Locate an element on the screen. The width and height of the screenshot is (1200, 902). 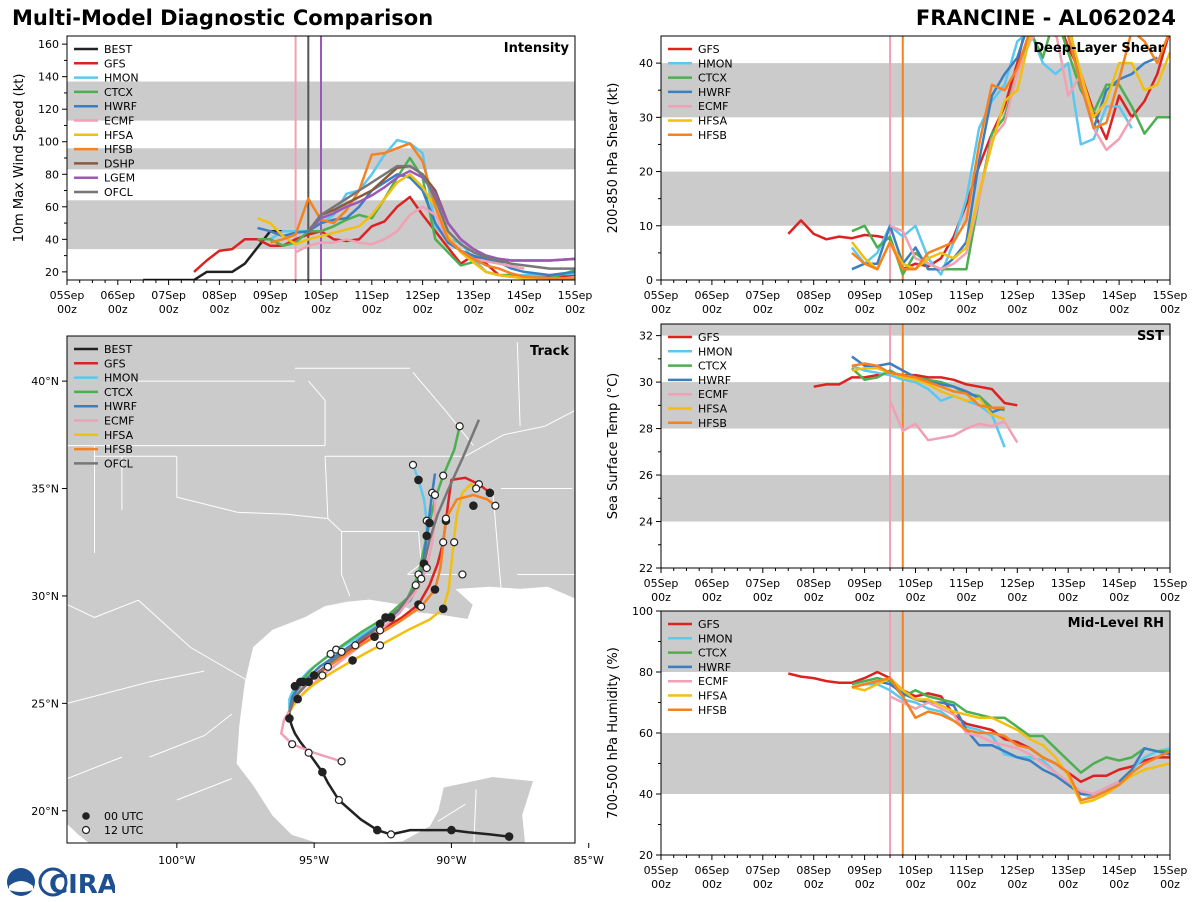
x-tick-label: 11Sep is located at coordinates (371, 295).